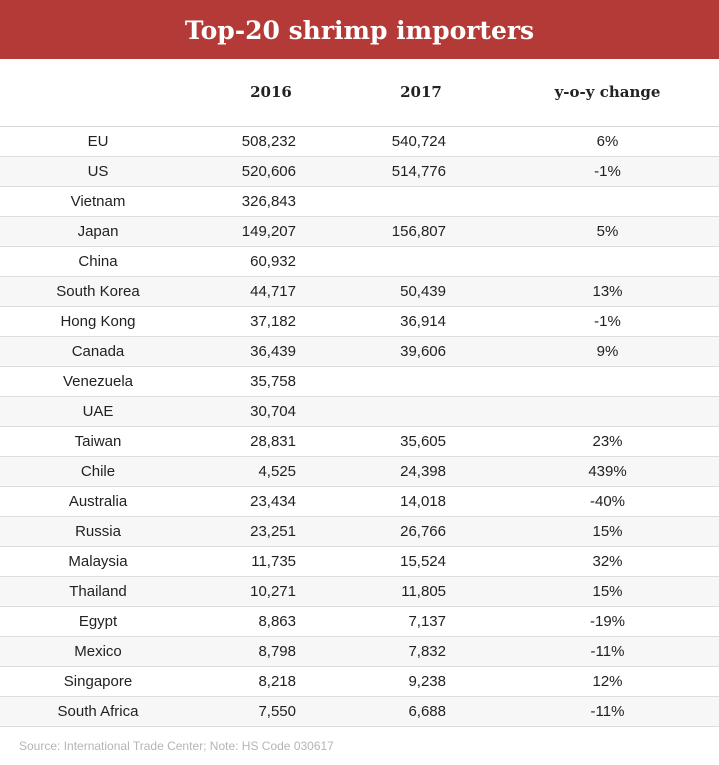  What do you see at coordinates (607, 351) in the screenshot?
I see `yoy-change-cell: 9%` at bounding box center [607, 351].